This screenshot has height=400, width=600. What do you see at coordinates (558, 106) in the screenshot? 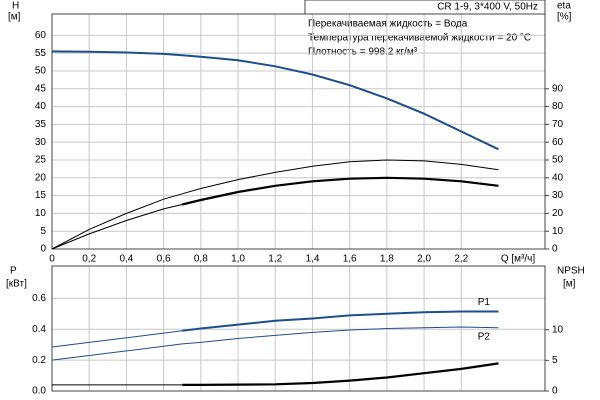
I see `y2-tick-label: 80` at bounding box center [558, 106].